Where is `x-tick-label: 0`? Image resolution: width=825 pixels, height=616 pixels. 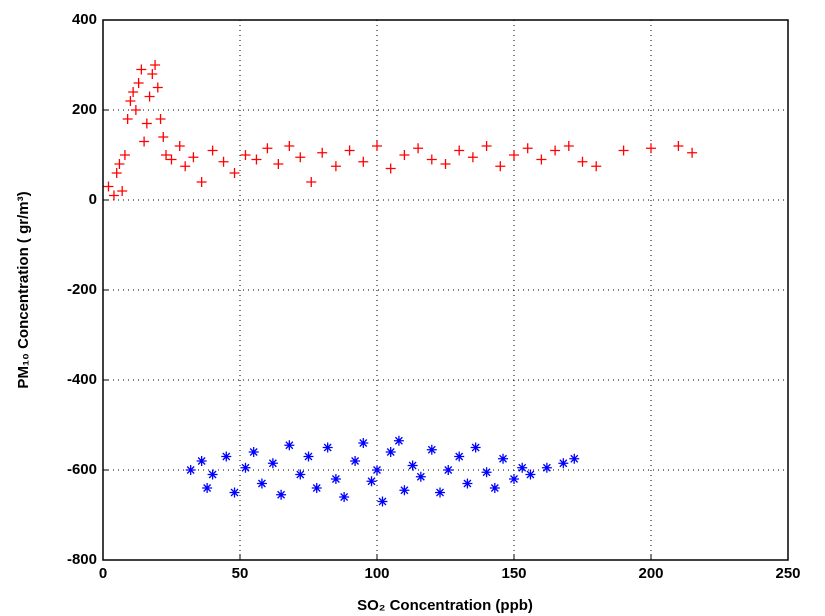
x-tick-label: 0 is located at coordinates (103, 573).